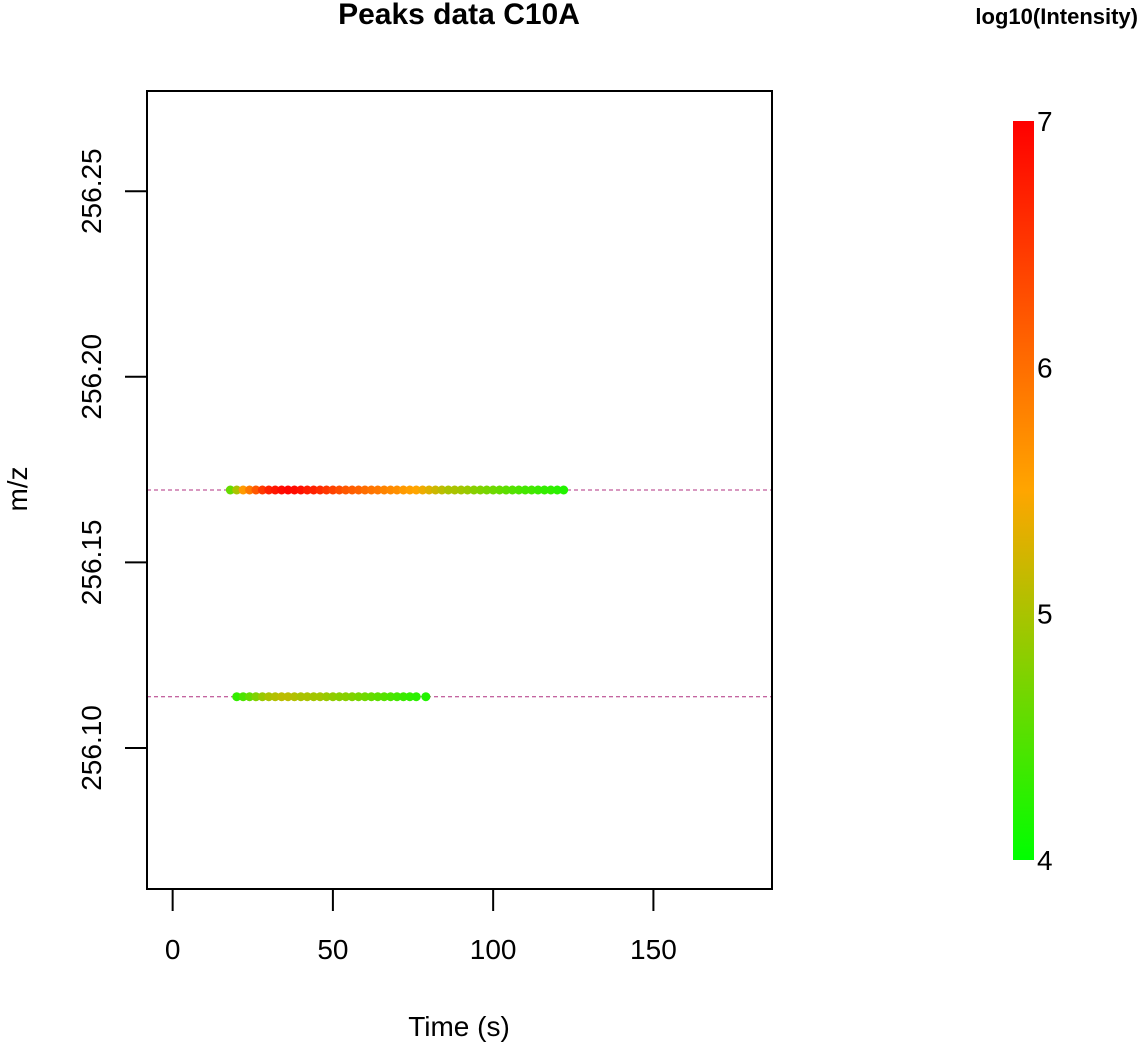 The image size is (1141, 1043). Describe the element at coordinates (397, 593) in the screenshot. I see `data-points` at that location.